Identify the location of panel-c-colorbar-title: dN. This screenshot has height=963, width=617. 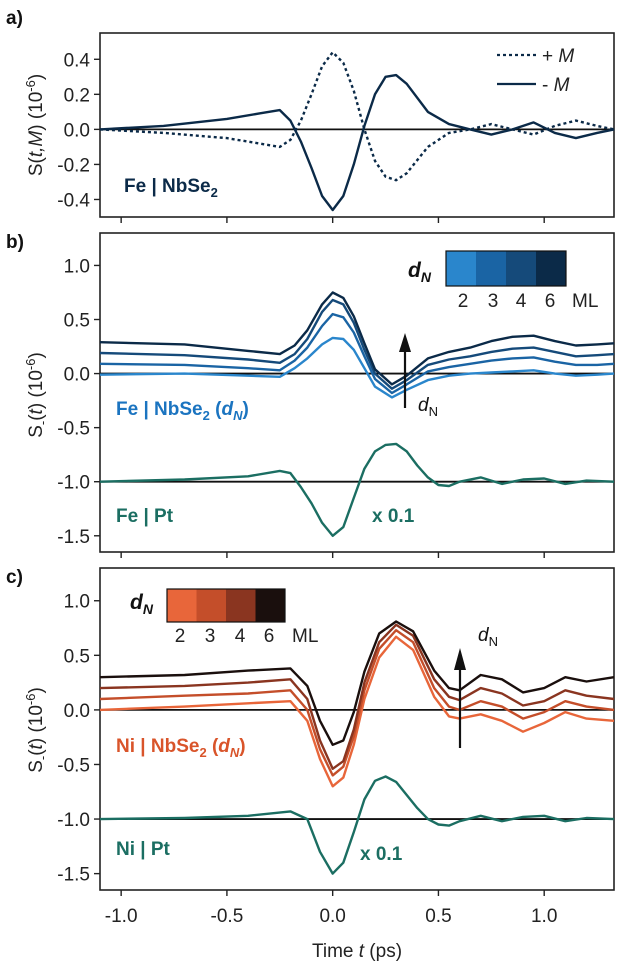
(142, 604).